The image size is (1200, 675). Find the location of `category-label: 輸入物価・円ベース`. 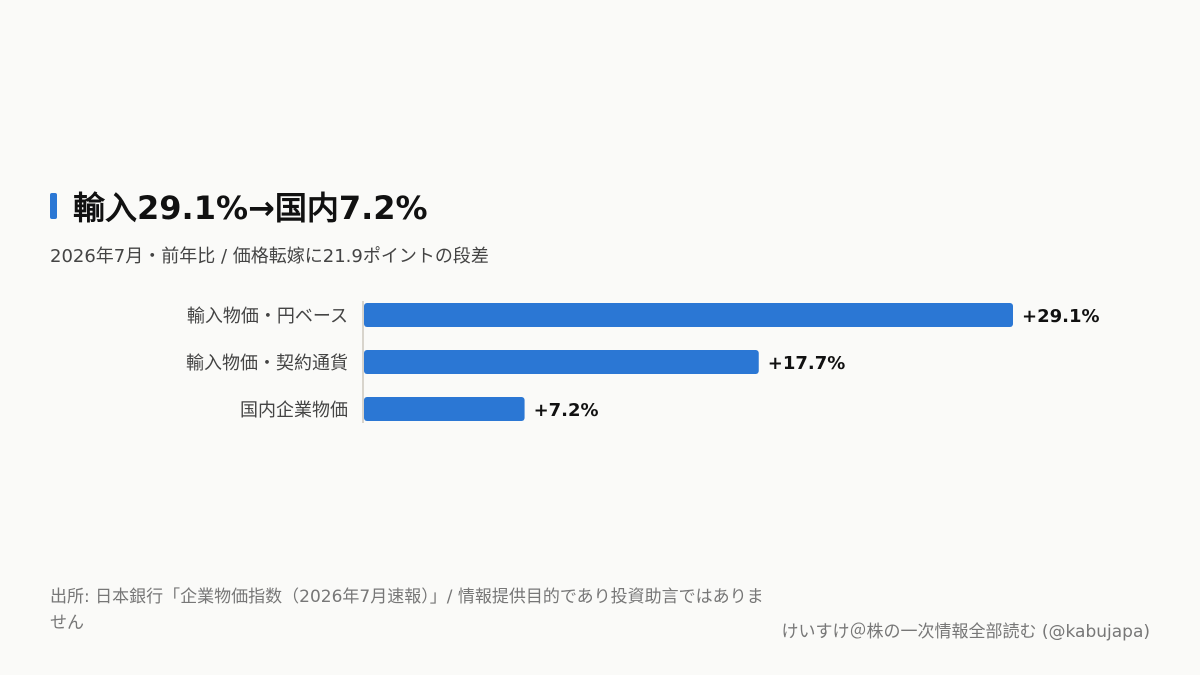

category-label: 輸入物価・円ベース is located at coordinates (267, 316).